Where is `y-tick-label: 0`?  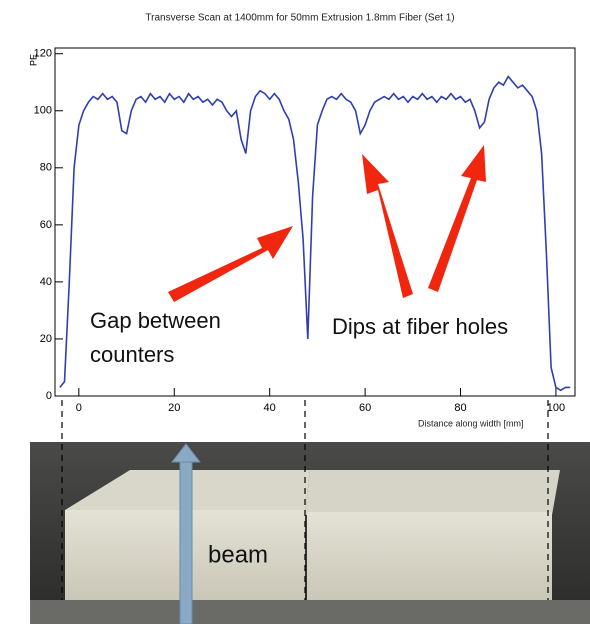 y-tick-label: 0 is located at coordinates (49, 396).